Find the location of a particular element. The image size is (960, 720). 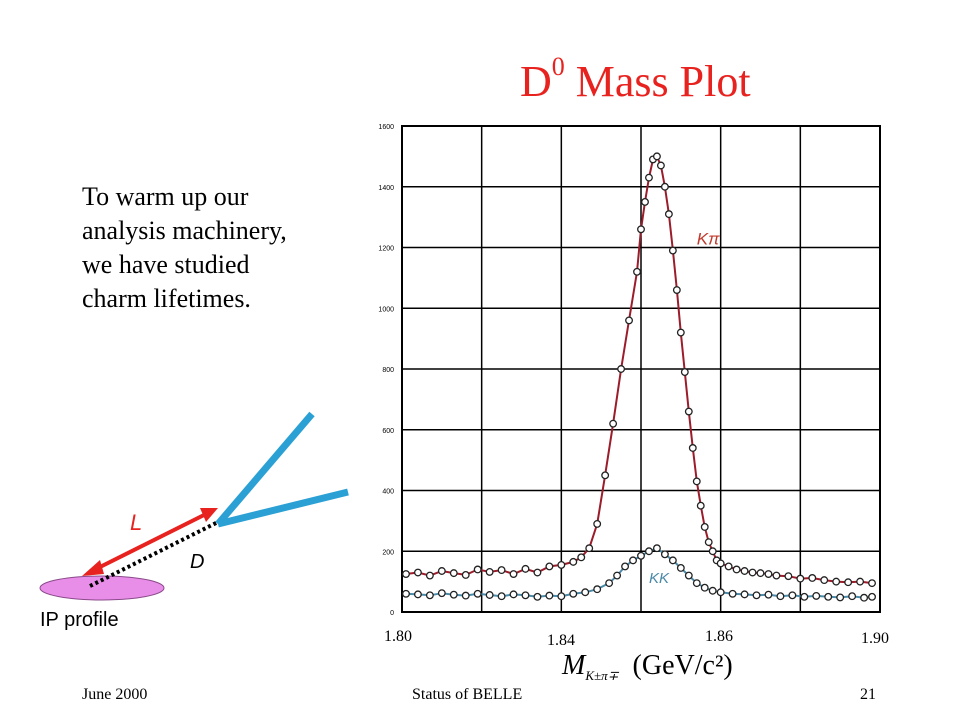

intro-line: analysis machinery, is located at coordinates (184, 230).